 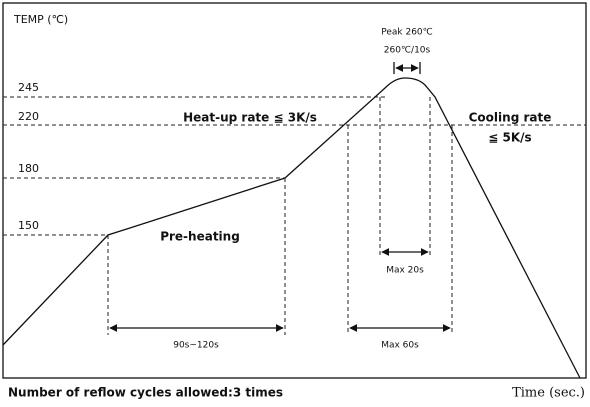 I want to click on duration-label: 90s~120s, so click(x=196, y=346).